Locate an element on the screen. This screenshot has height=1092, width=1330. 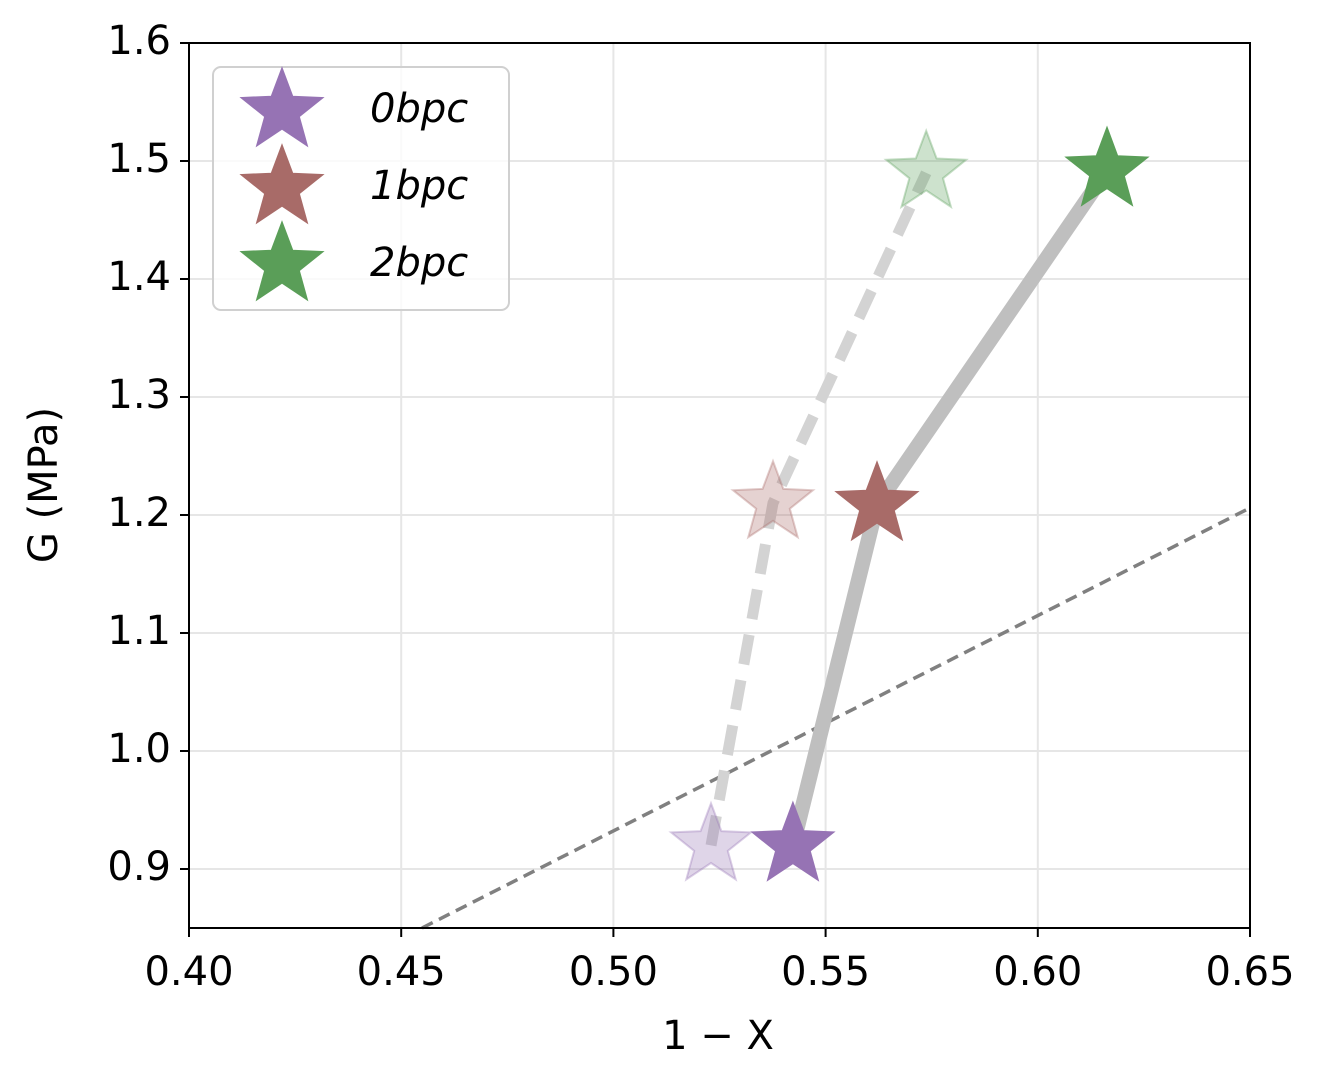
x-tick-label: 0.60 is located at coordinates (1037, 972).